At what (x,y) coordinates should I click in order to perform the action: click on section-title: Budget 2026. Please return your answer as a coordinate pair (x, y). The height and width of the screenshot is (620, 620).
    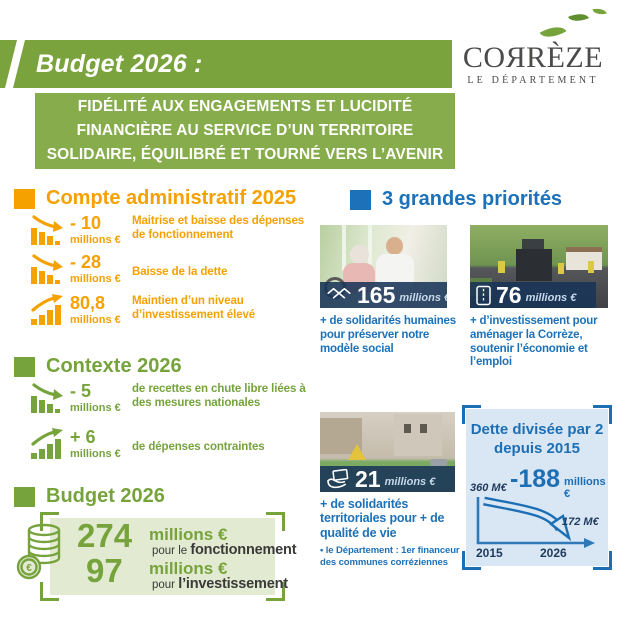
    Looking at the image, I should click on (105, 496).